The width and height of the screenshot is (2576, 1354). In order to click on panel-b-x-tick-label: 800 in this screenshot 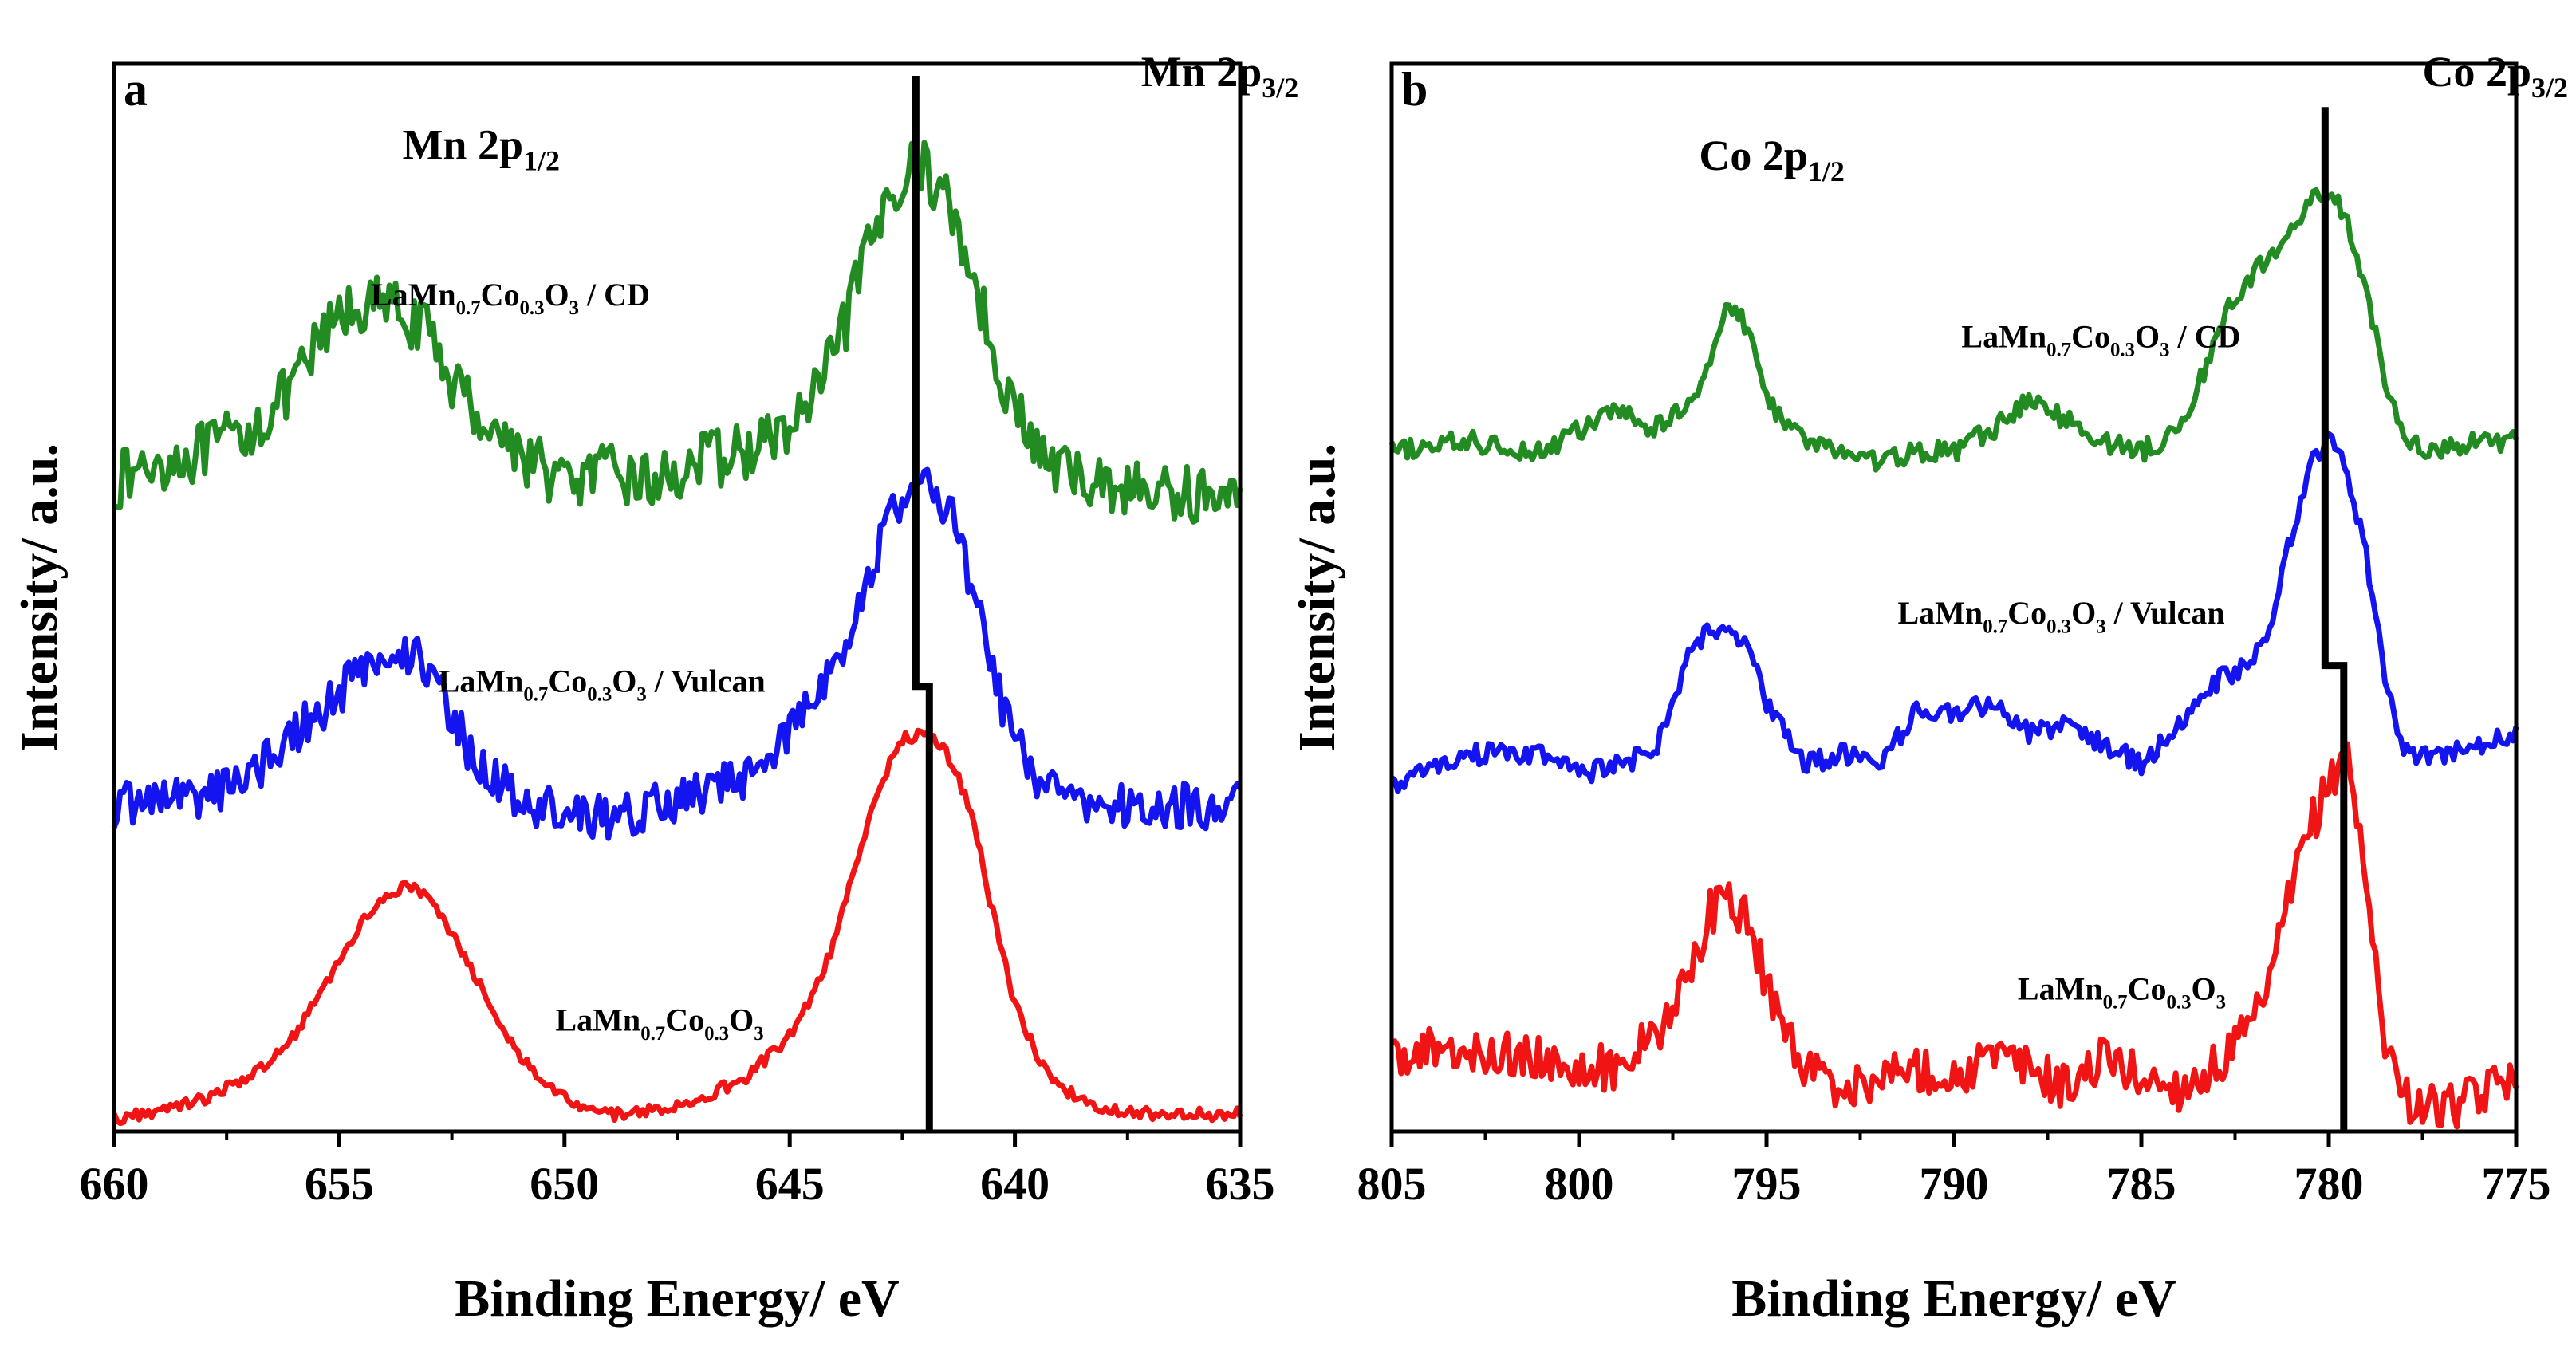, I will do `click(1579, 1184)`.